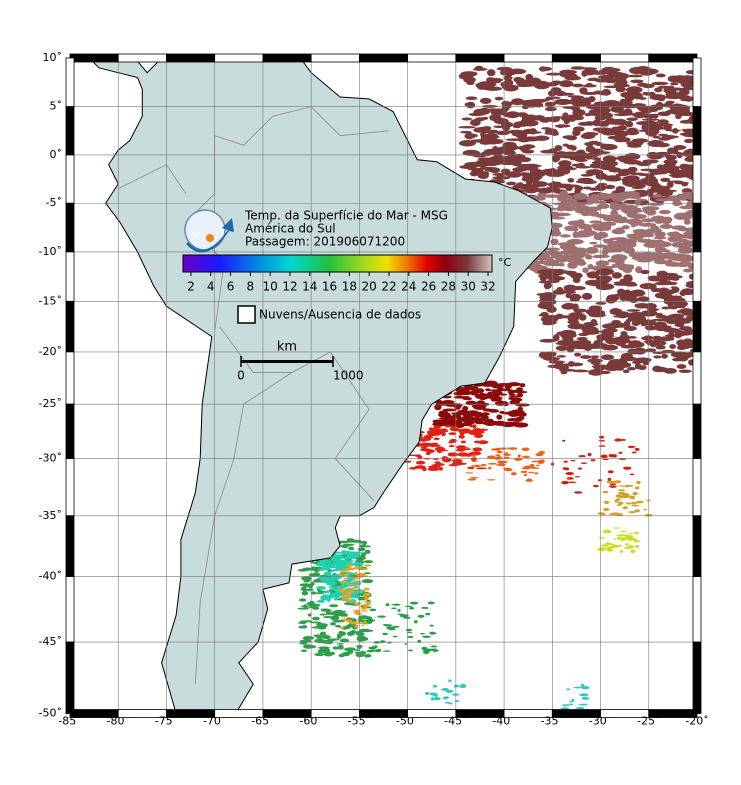 The image size is (741, 785). Describe the element at coordinates (270, 287) in the screenshot. I see `colorbar-tick-label: 10` at that location.